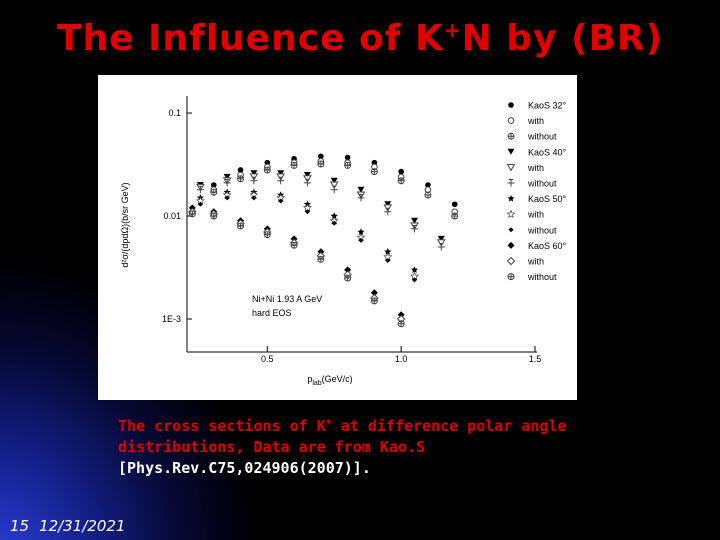 This screenshot has width=720, height=540. Describe the element at coordinates (172, 216) in the screenshot. I see `y-tick-label: 0.01` at that location.